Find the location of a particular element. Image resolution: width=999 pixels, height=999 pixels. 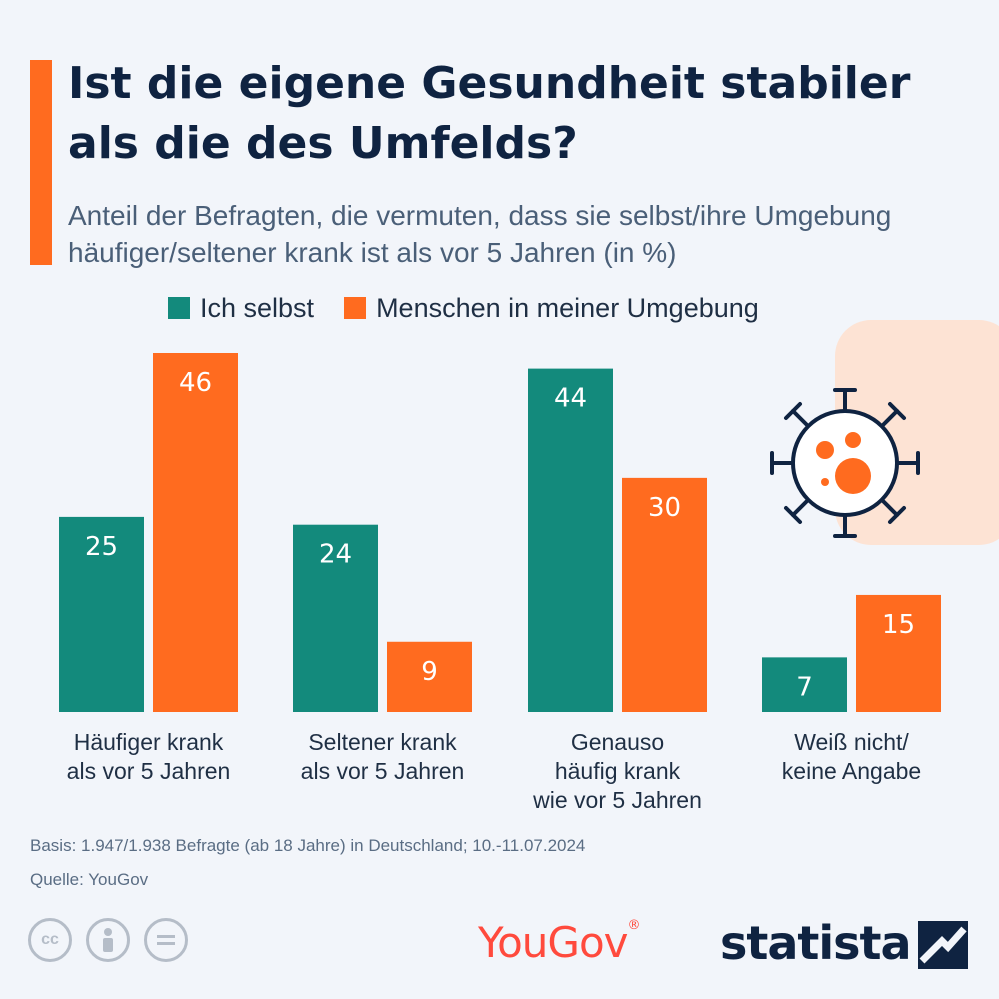

legend-item-umgebung: Menschen in meiner Umgebung is located at coordinates (551, 308).